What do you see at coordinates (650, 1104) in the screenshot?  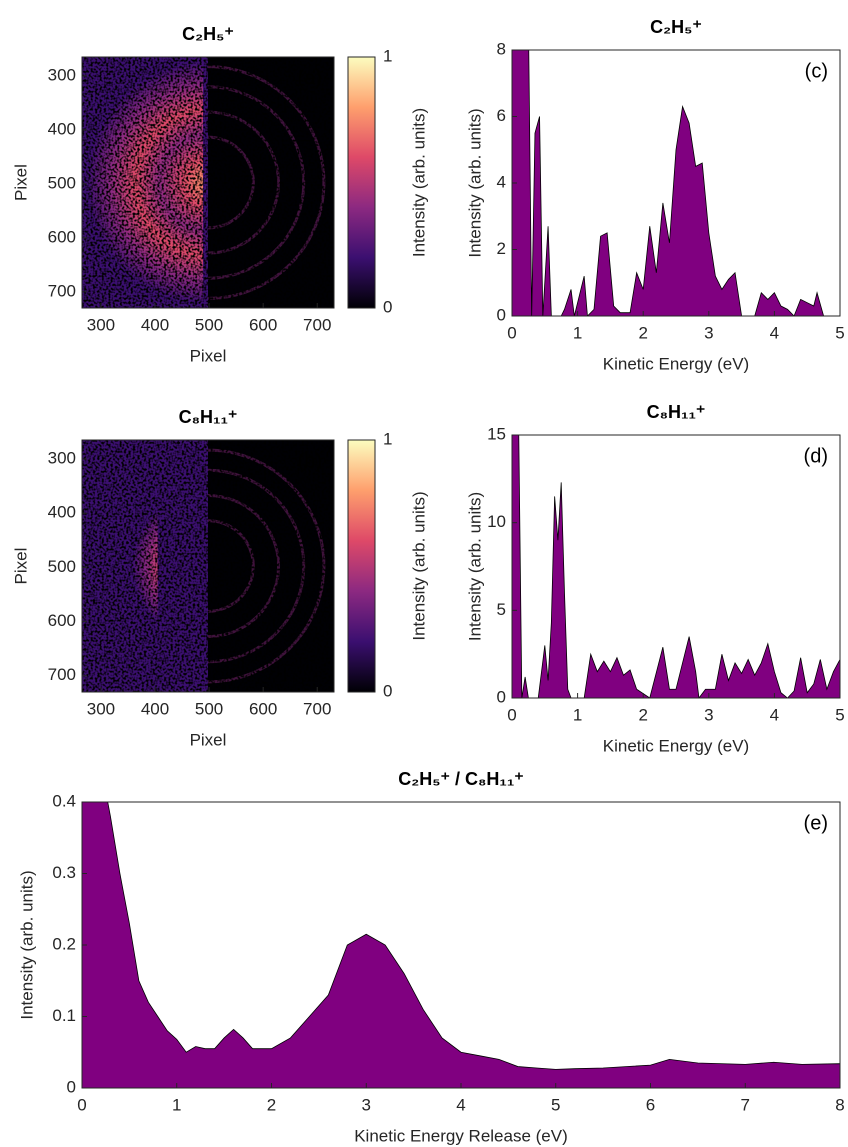 I see `x-tick-label: 6` at bounding box center [650, 1104].